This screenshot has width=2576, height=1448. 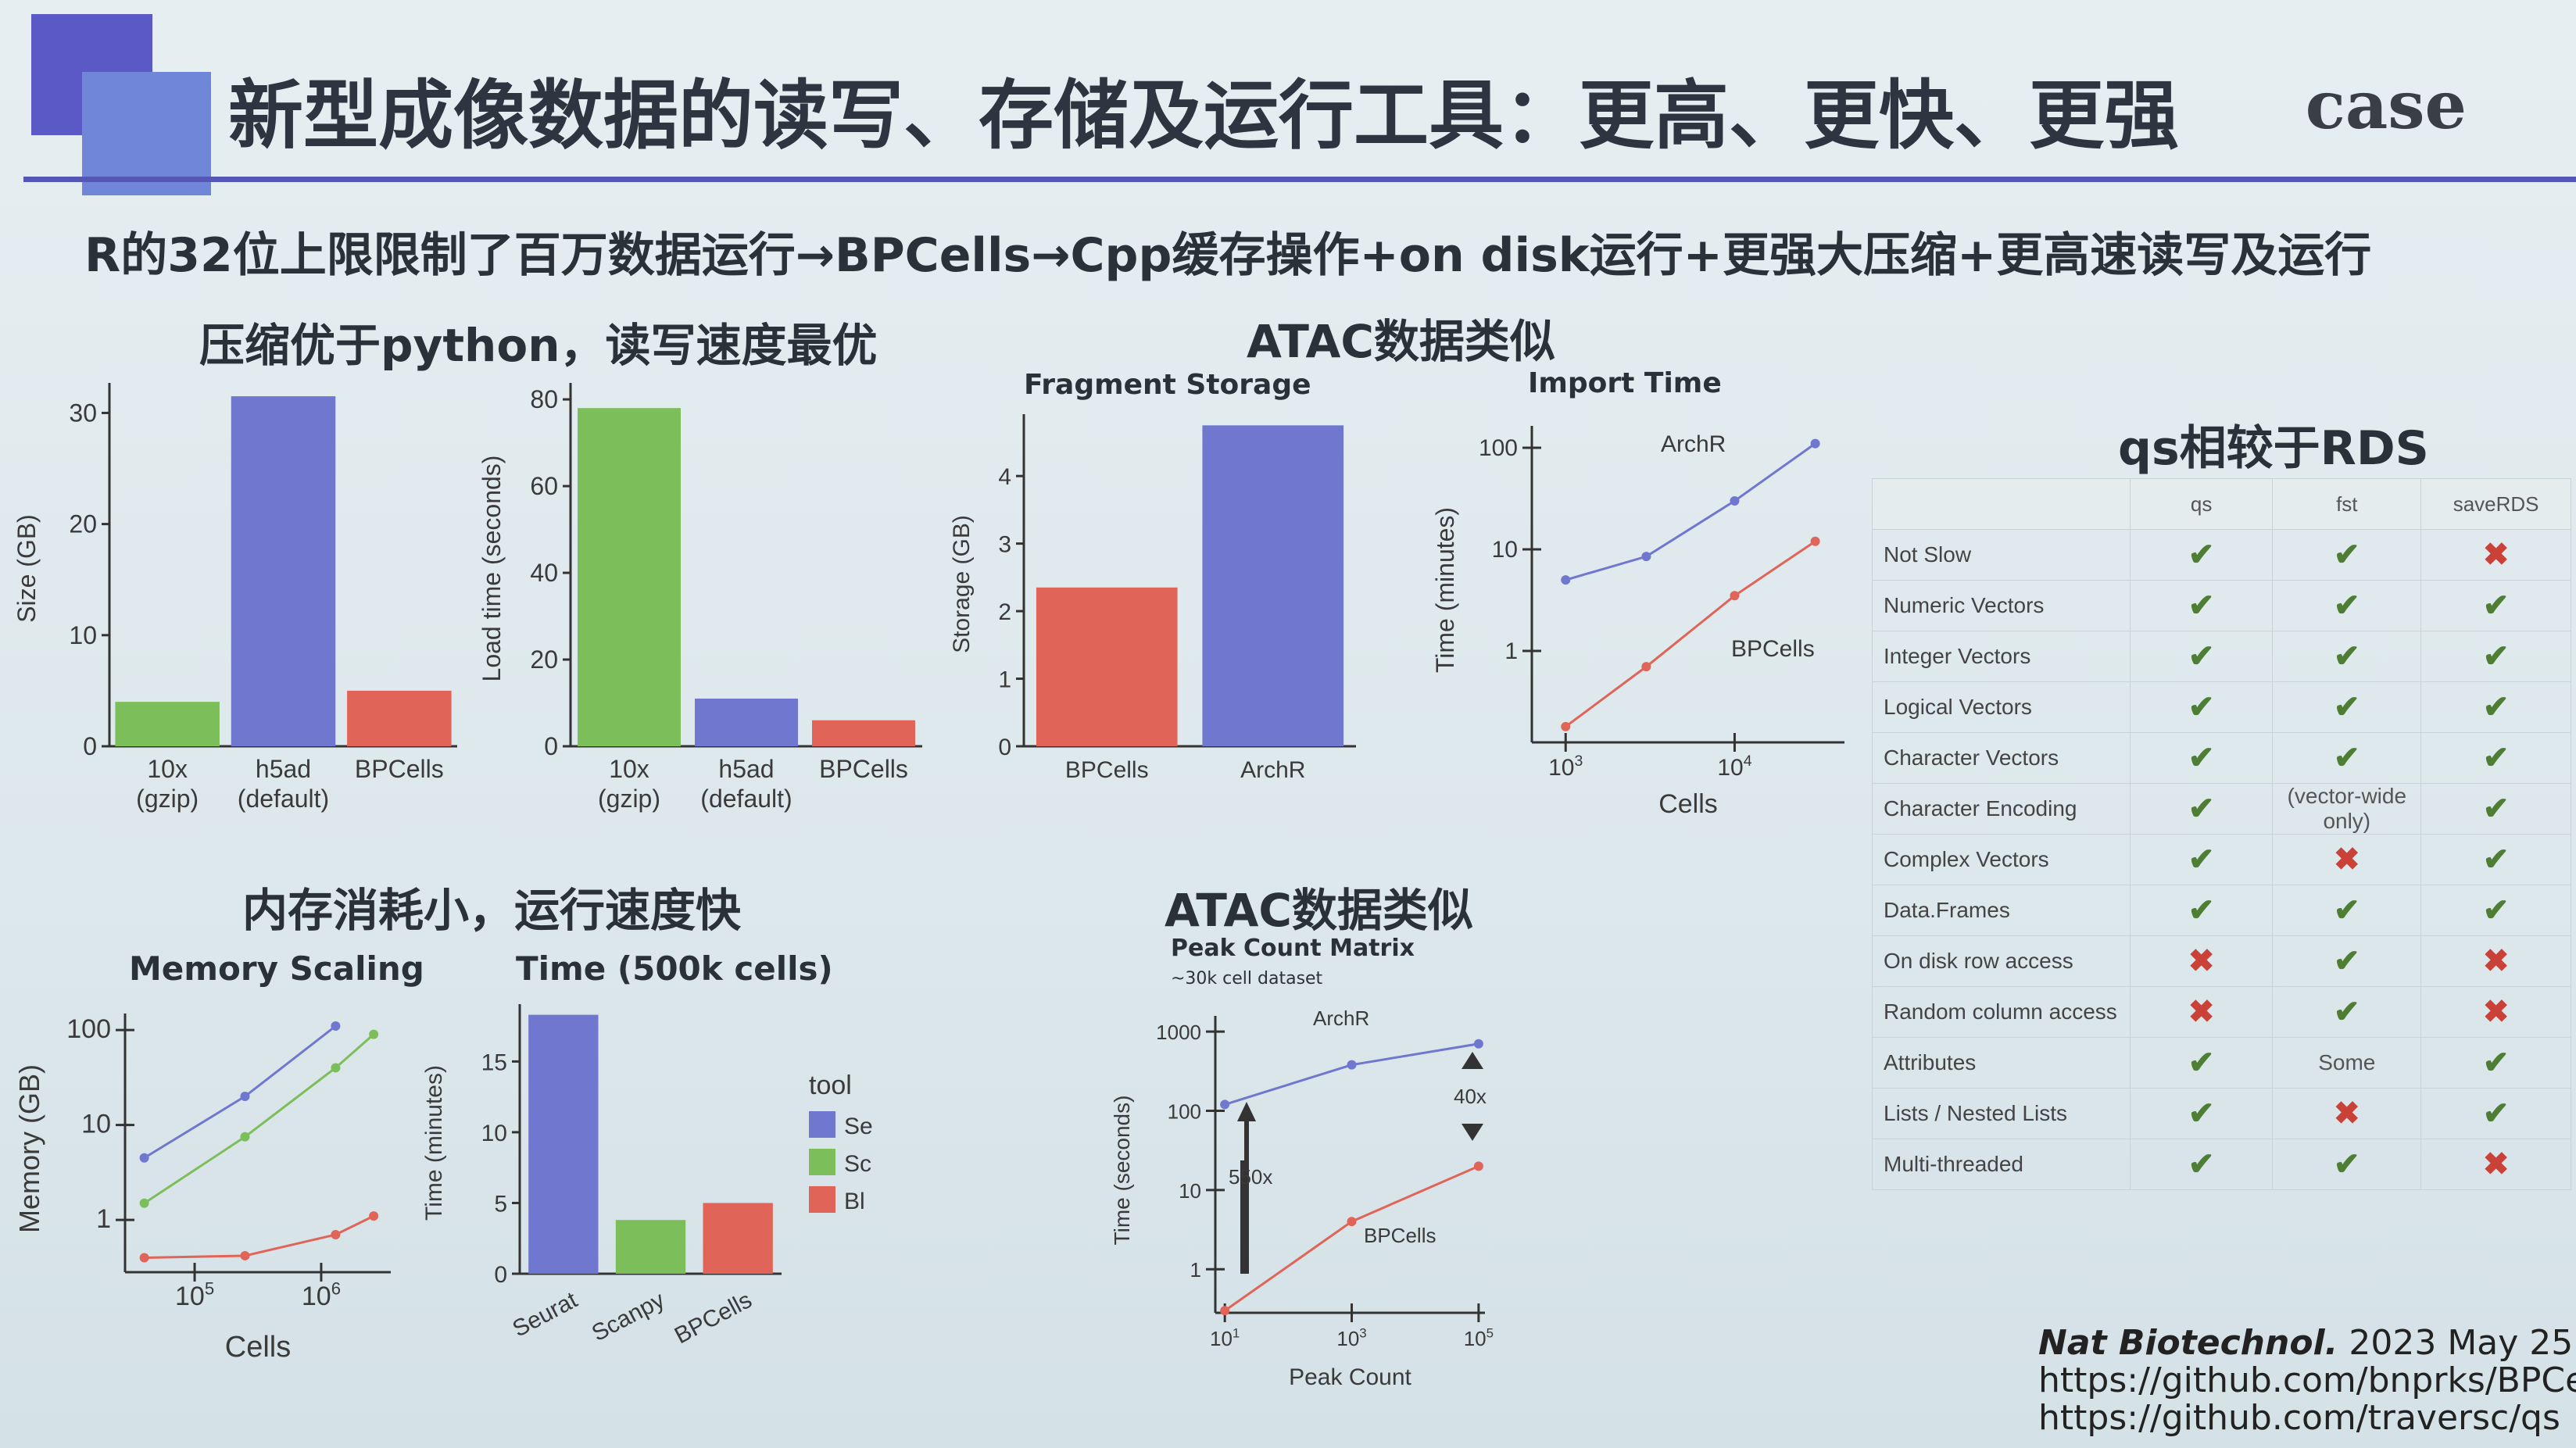 I want to click on table-row-feature: Data.Frames, so click(x=2001, y=911).